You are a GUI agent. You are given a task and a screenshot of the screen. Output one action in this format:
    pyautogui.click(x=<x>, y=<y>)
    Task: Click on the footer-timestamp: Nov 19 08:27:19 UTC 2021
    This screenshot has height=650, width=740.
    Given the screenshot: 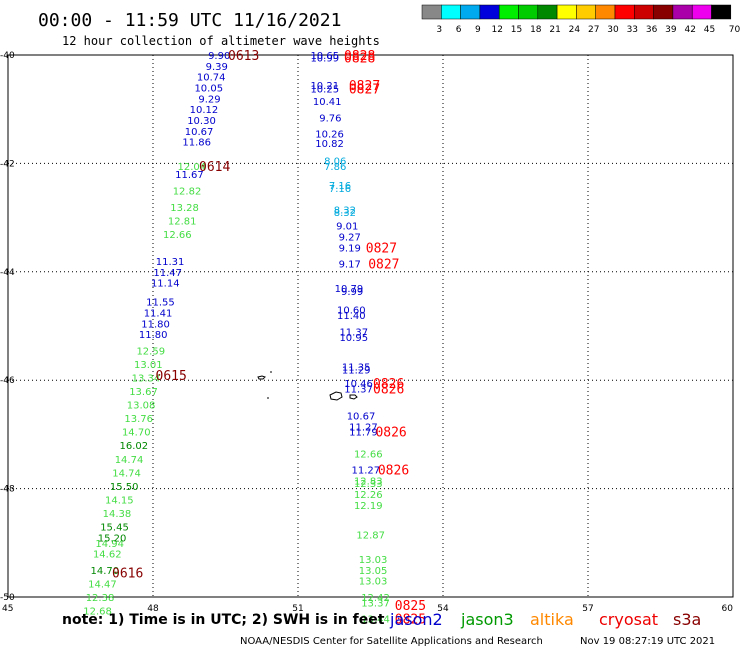 What is the action you would take?
    pyautogui.click(x=647, y=641)
    